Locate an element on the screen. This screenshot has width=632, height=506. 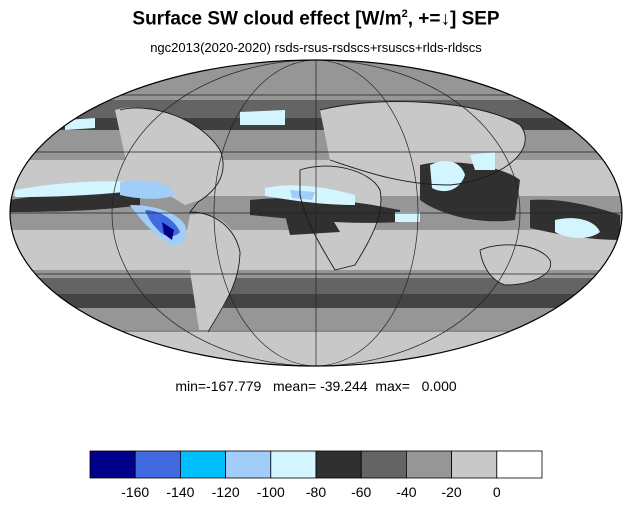
map-title: Surface SW cloud effect [W/m2, +=↓] SEP is located at coordinates (316, 19).